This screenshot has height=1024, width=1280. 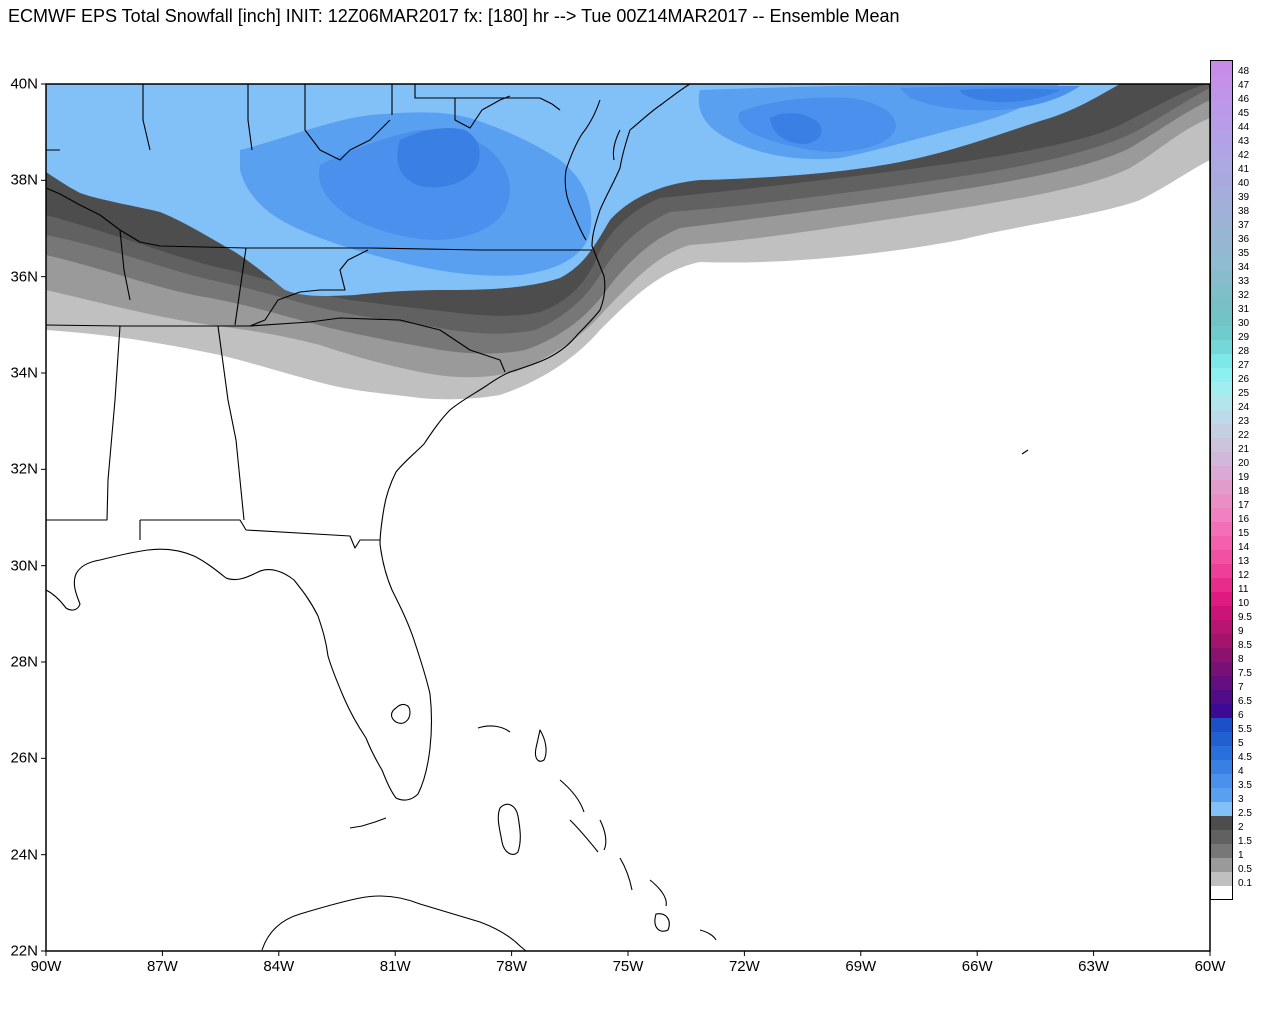 I want to click on legend-row: 24, so click(x=1245, y=404).